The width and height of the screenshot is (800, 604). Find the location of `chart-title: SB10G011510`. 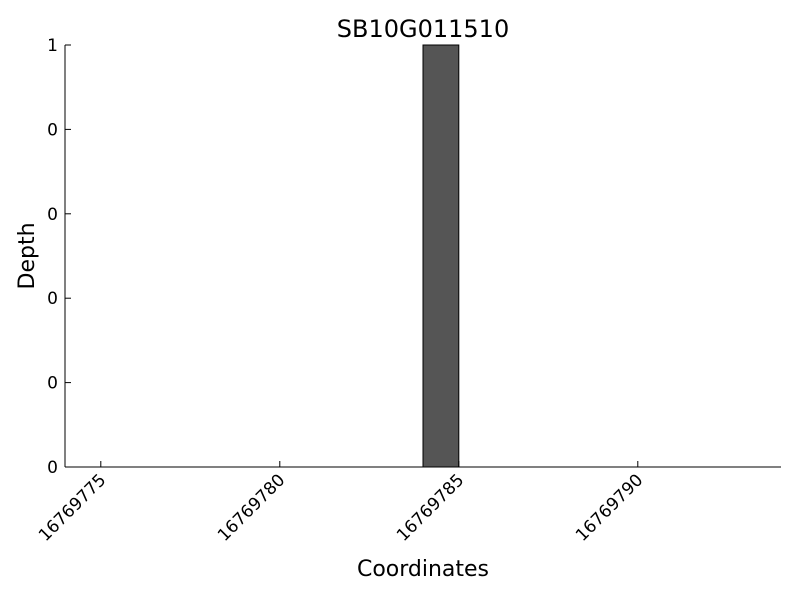

chart-title: SB10G011510 is located at coordinates (423, 29).